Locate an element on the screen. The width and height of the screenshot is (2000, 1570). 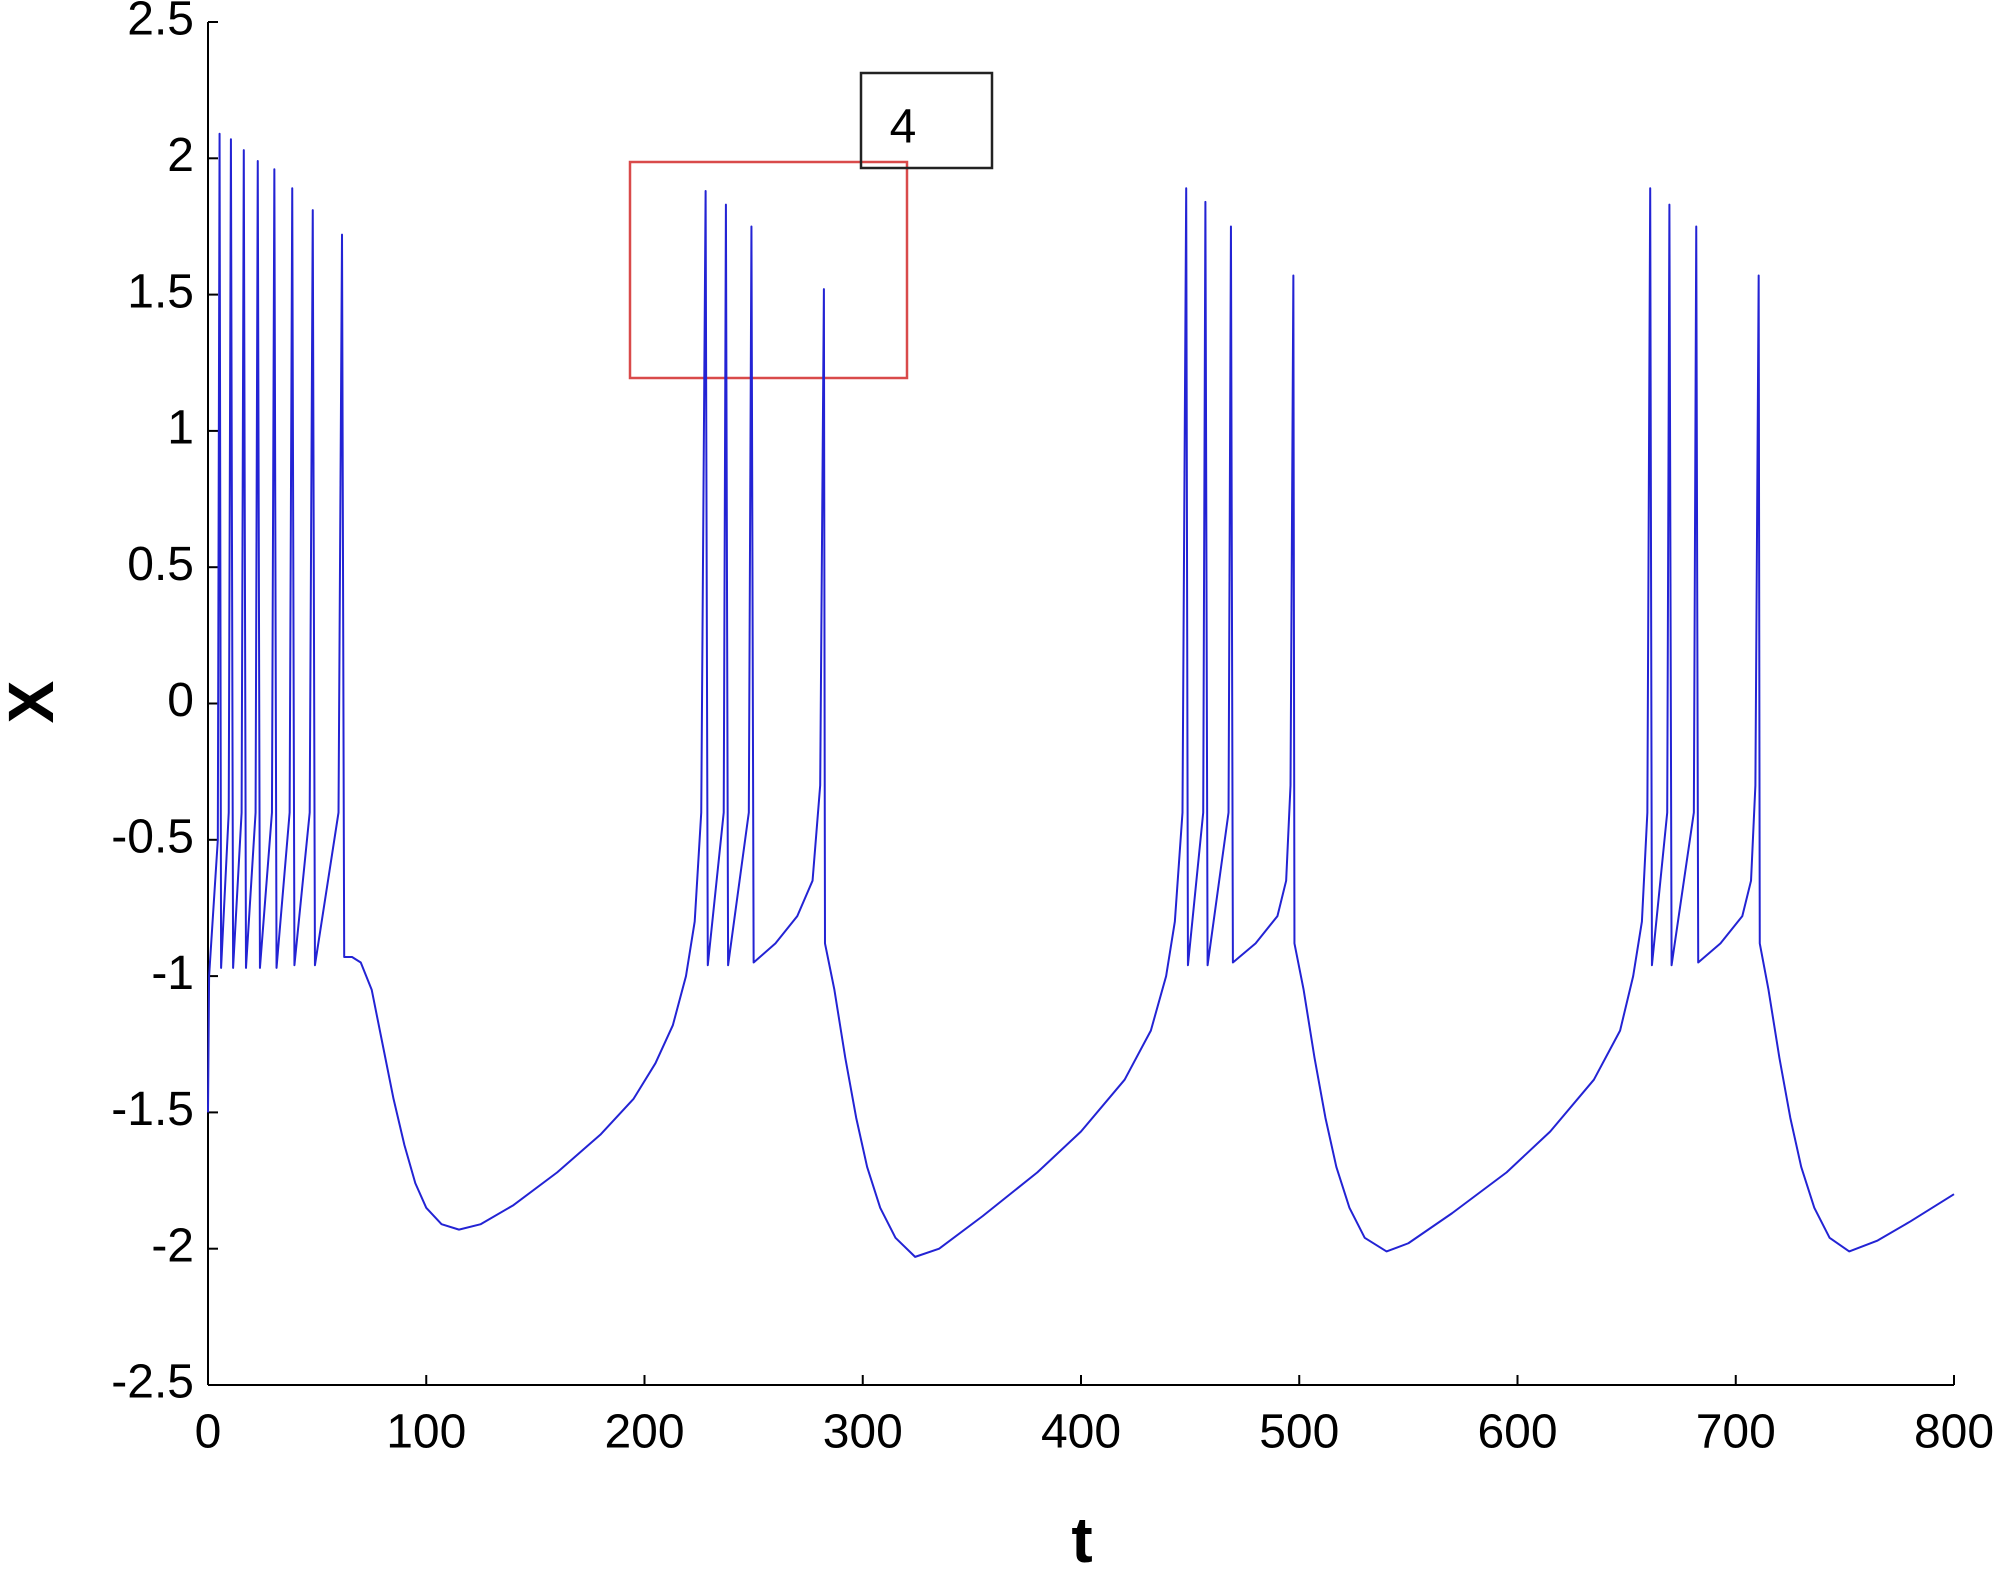
y-tick-label: -1 is located at coordinates (172, 973).